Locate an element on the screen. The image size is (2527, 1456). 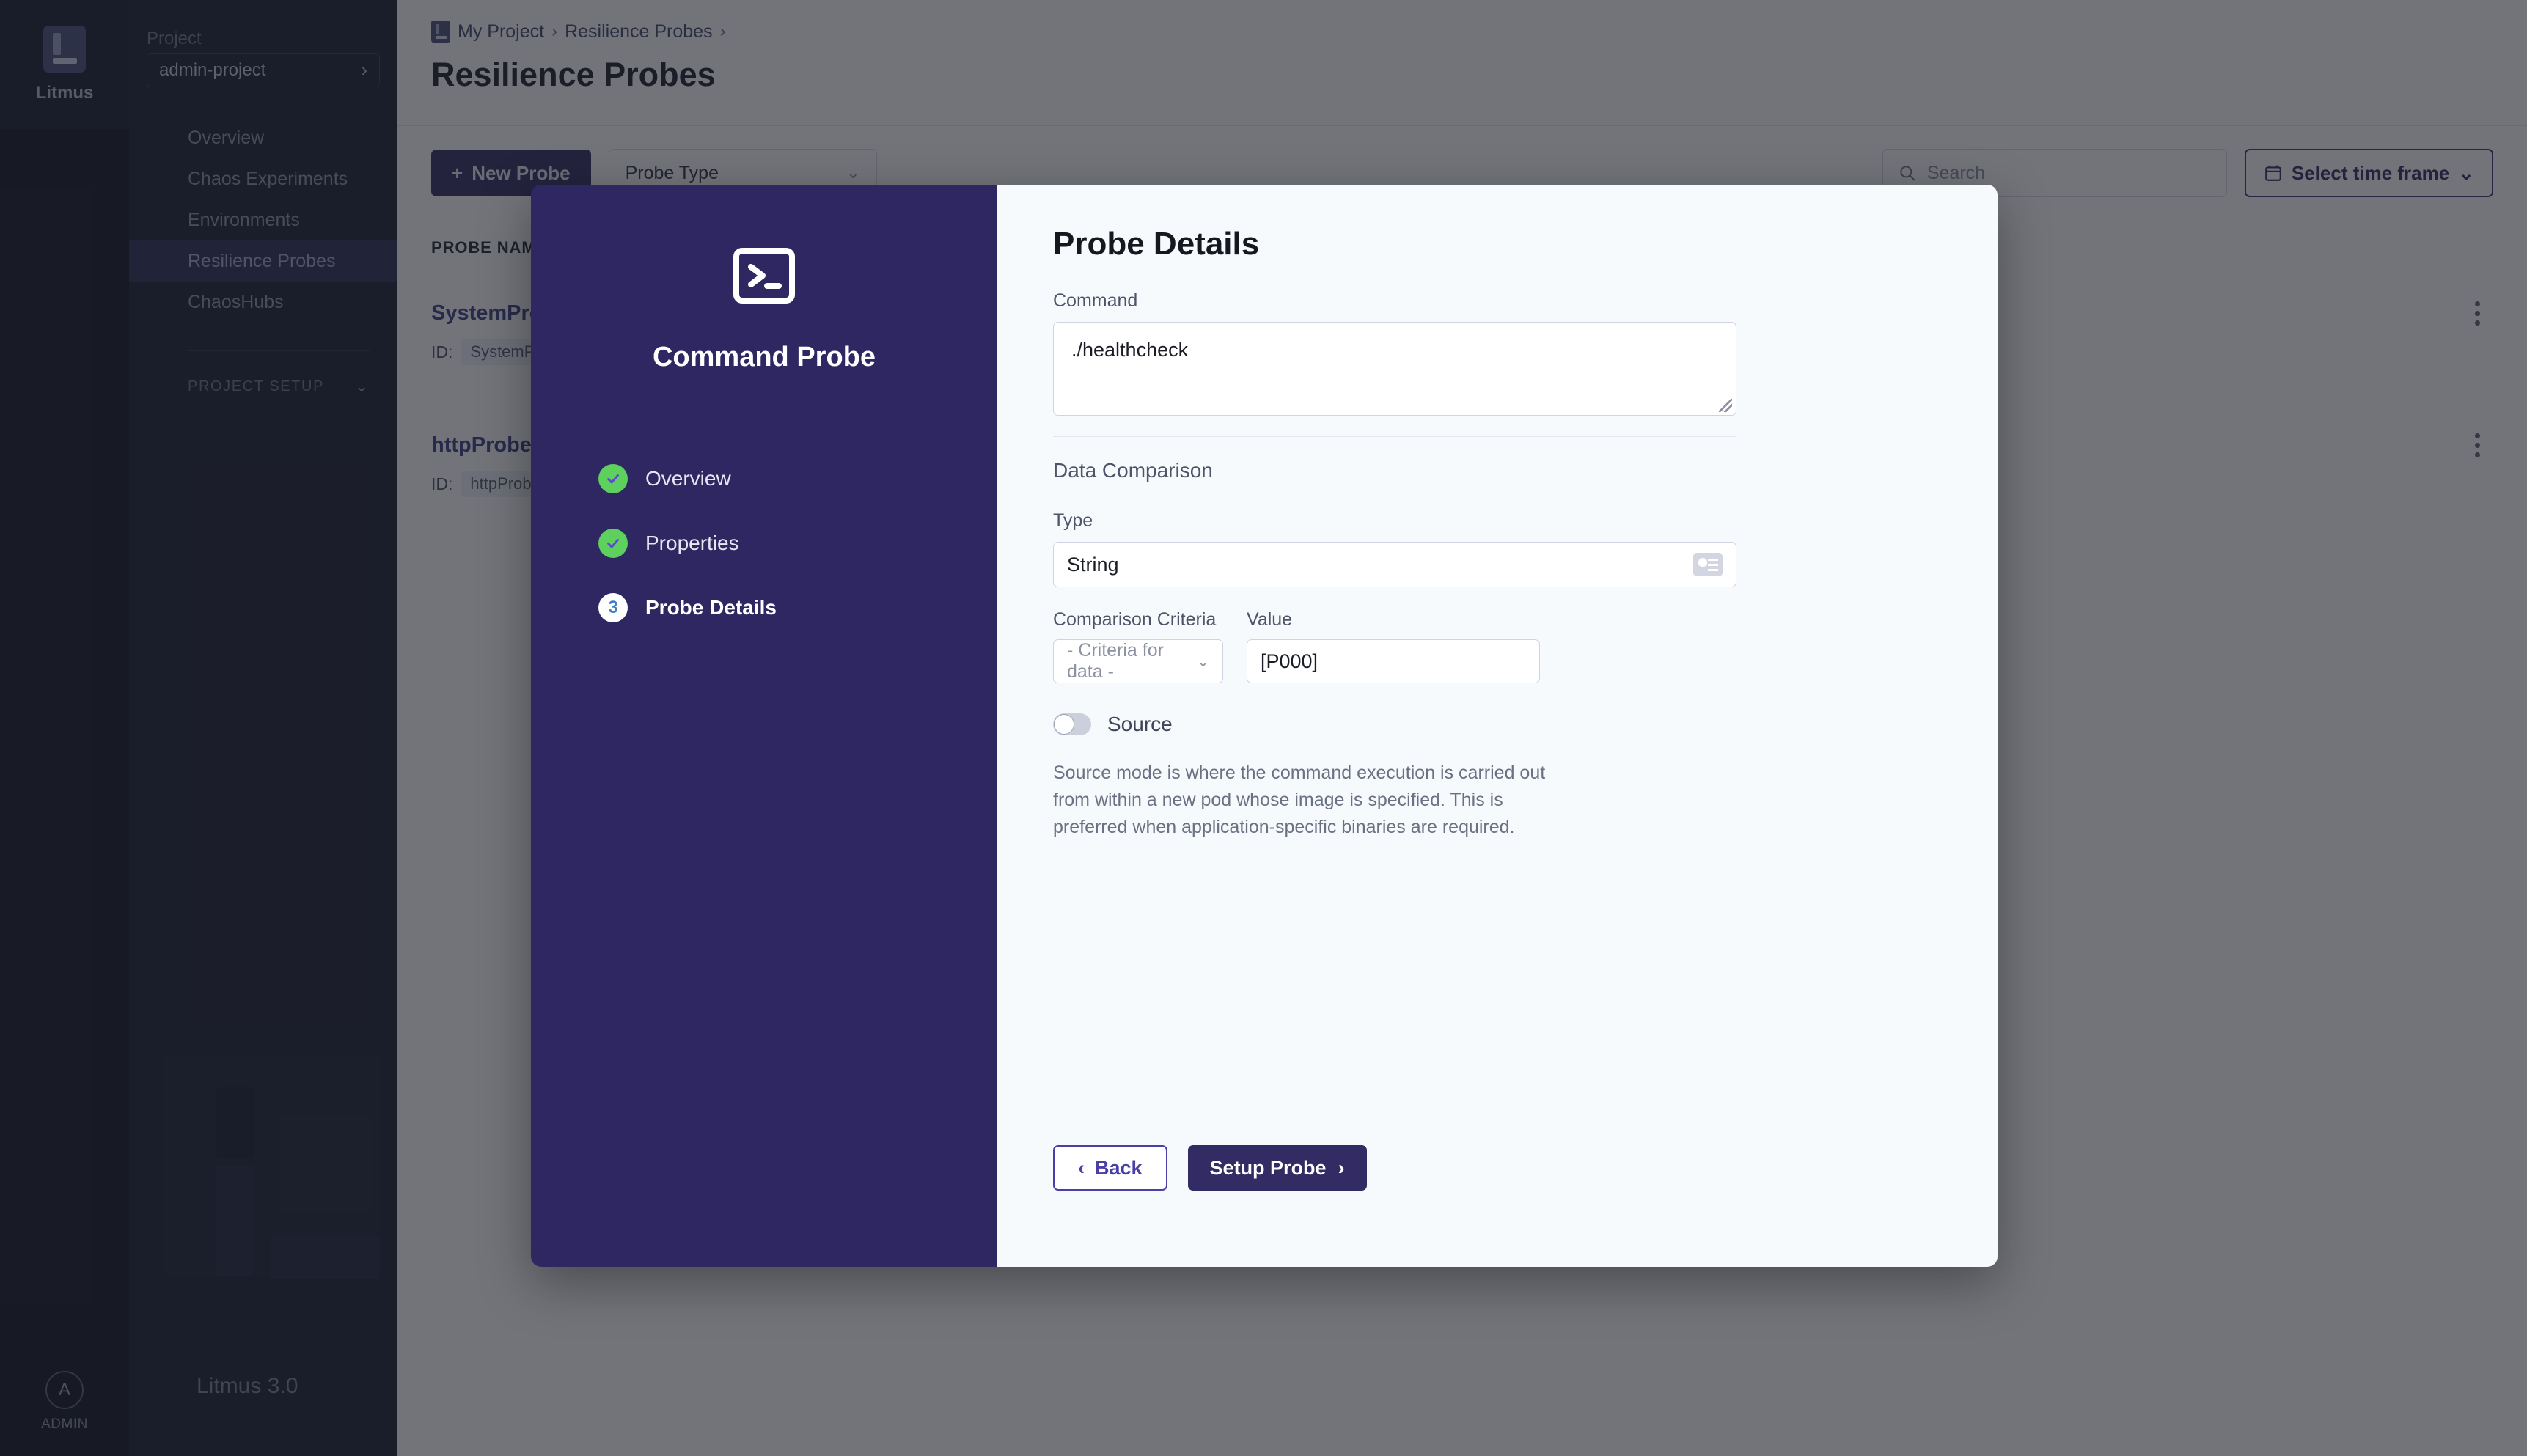
step-label: Properties is located at coordinates (692, 543).